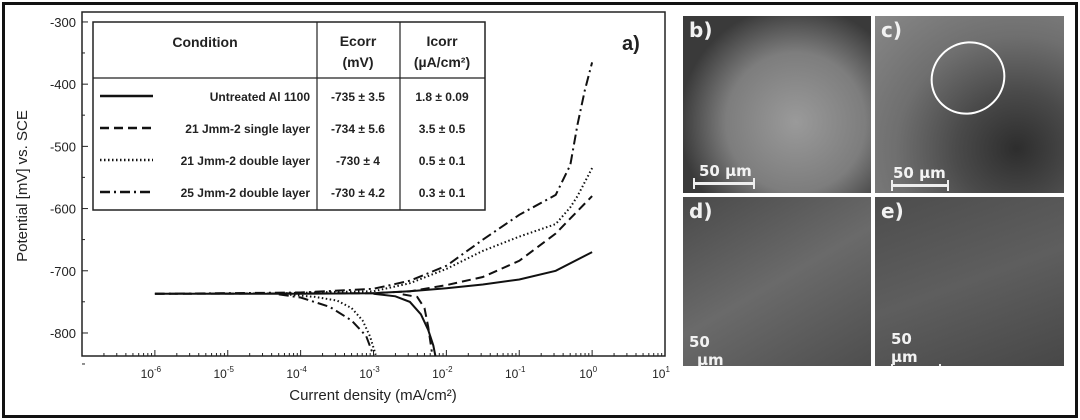 The height and width of the screenshot is (420, 1080). I want to click on series-4-cathodic-line, so click(325, 322).